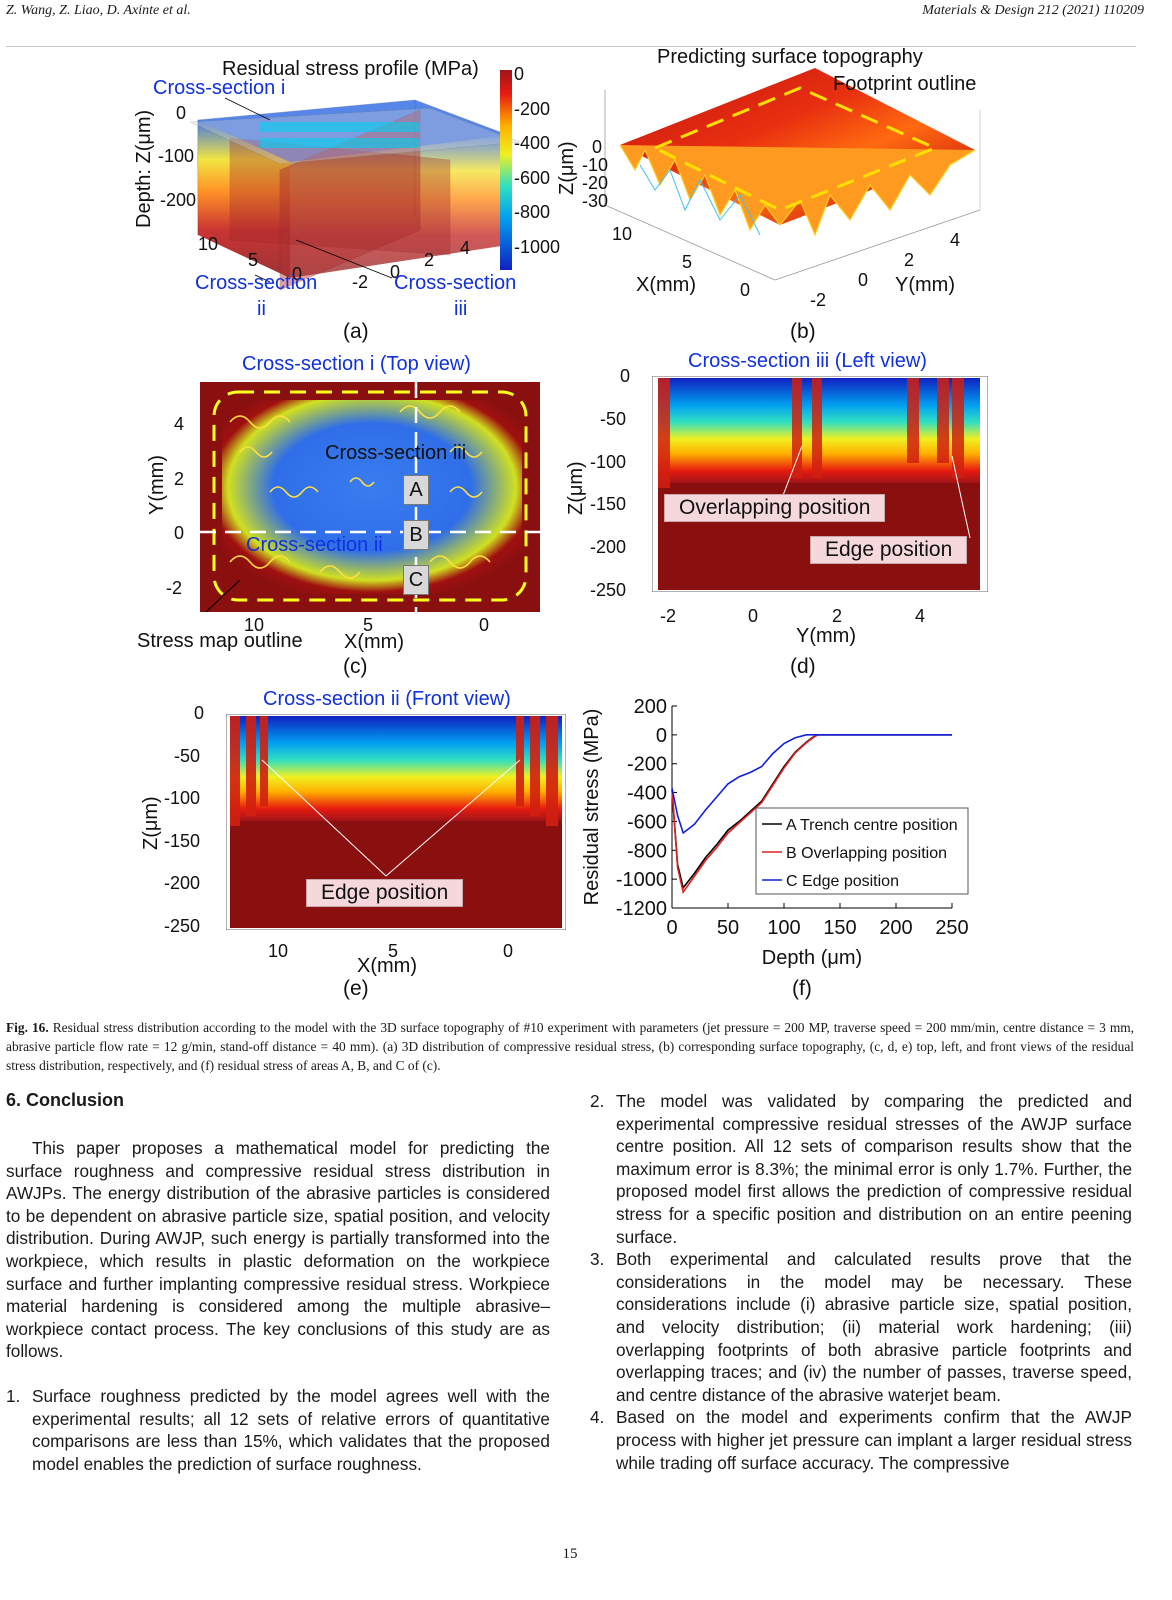 The height and width of the screenshot is (1600, 1172). Describe the element at coordinates (356, 331) in the screenshot. I see `panel-a-label: (a)` at that location.